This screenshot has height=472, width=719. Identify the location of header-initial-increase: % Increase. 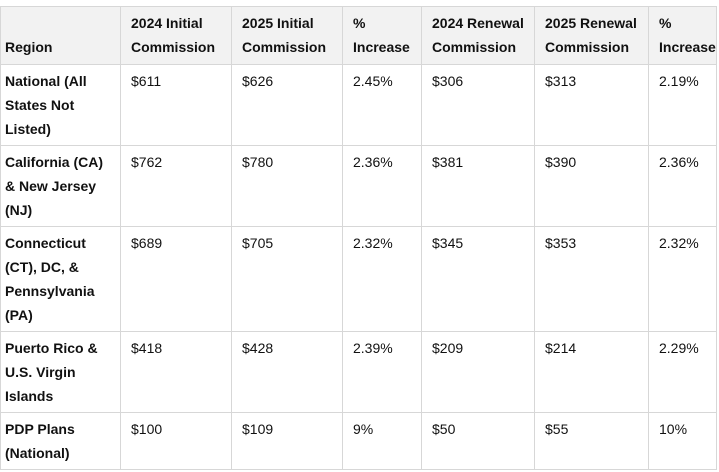
(382, 35).